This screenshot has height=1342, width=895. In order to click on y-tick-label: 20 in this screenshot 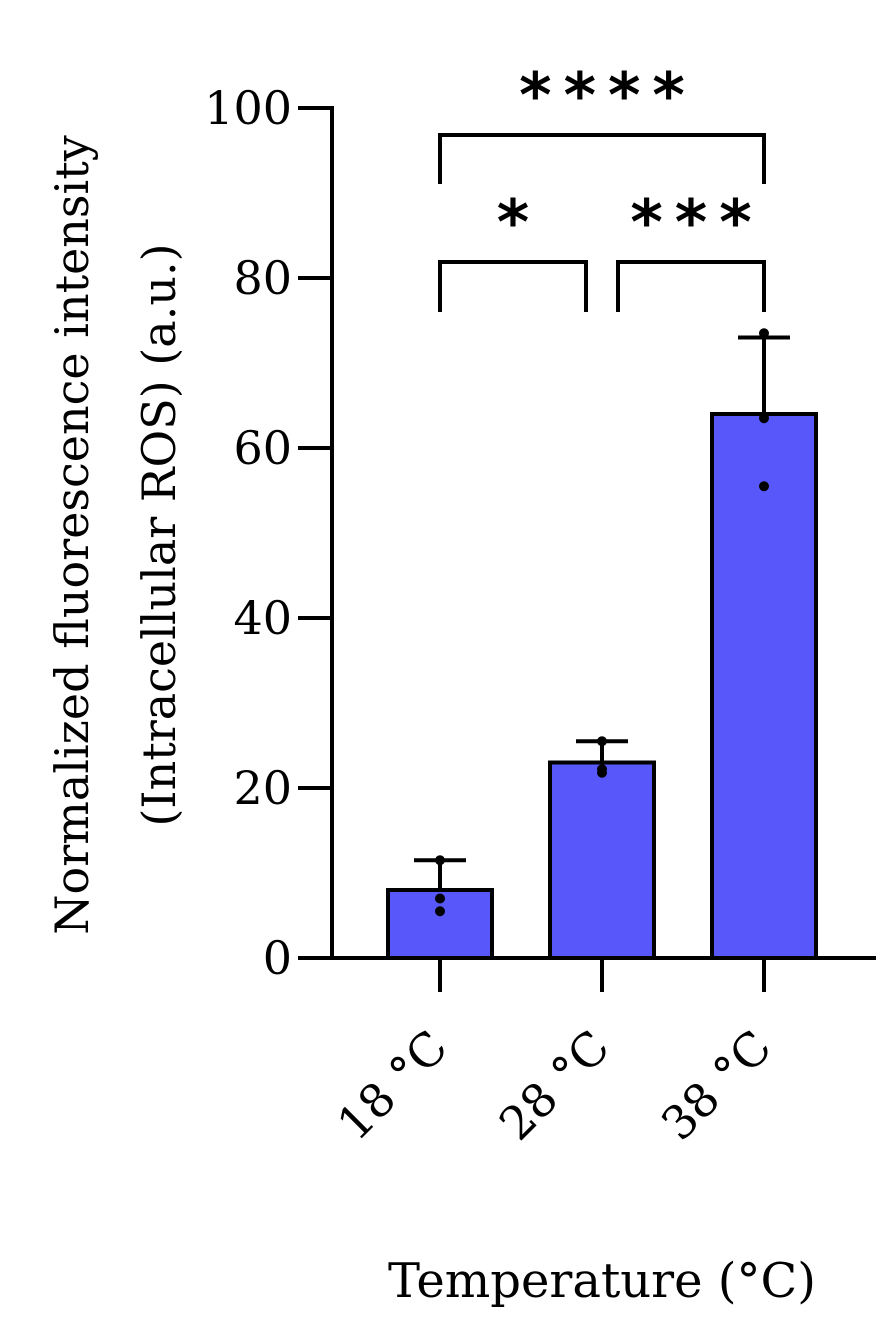, I will do `click(262, 788)`.